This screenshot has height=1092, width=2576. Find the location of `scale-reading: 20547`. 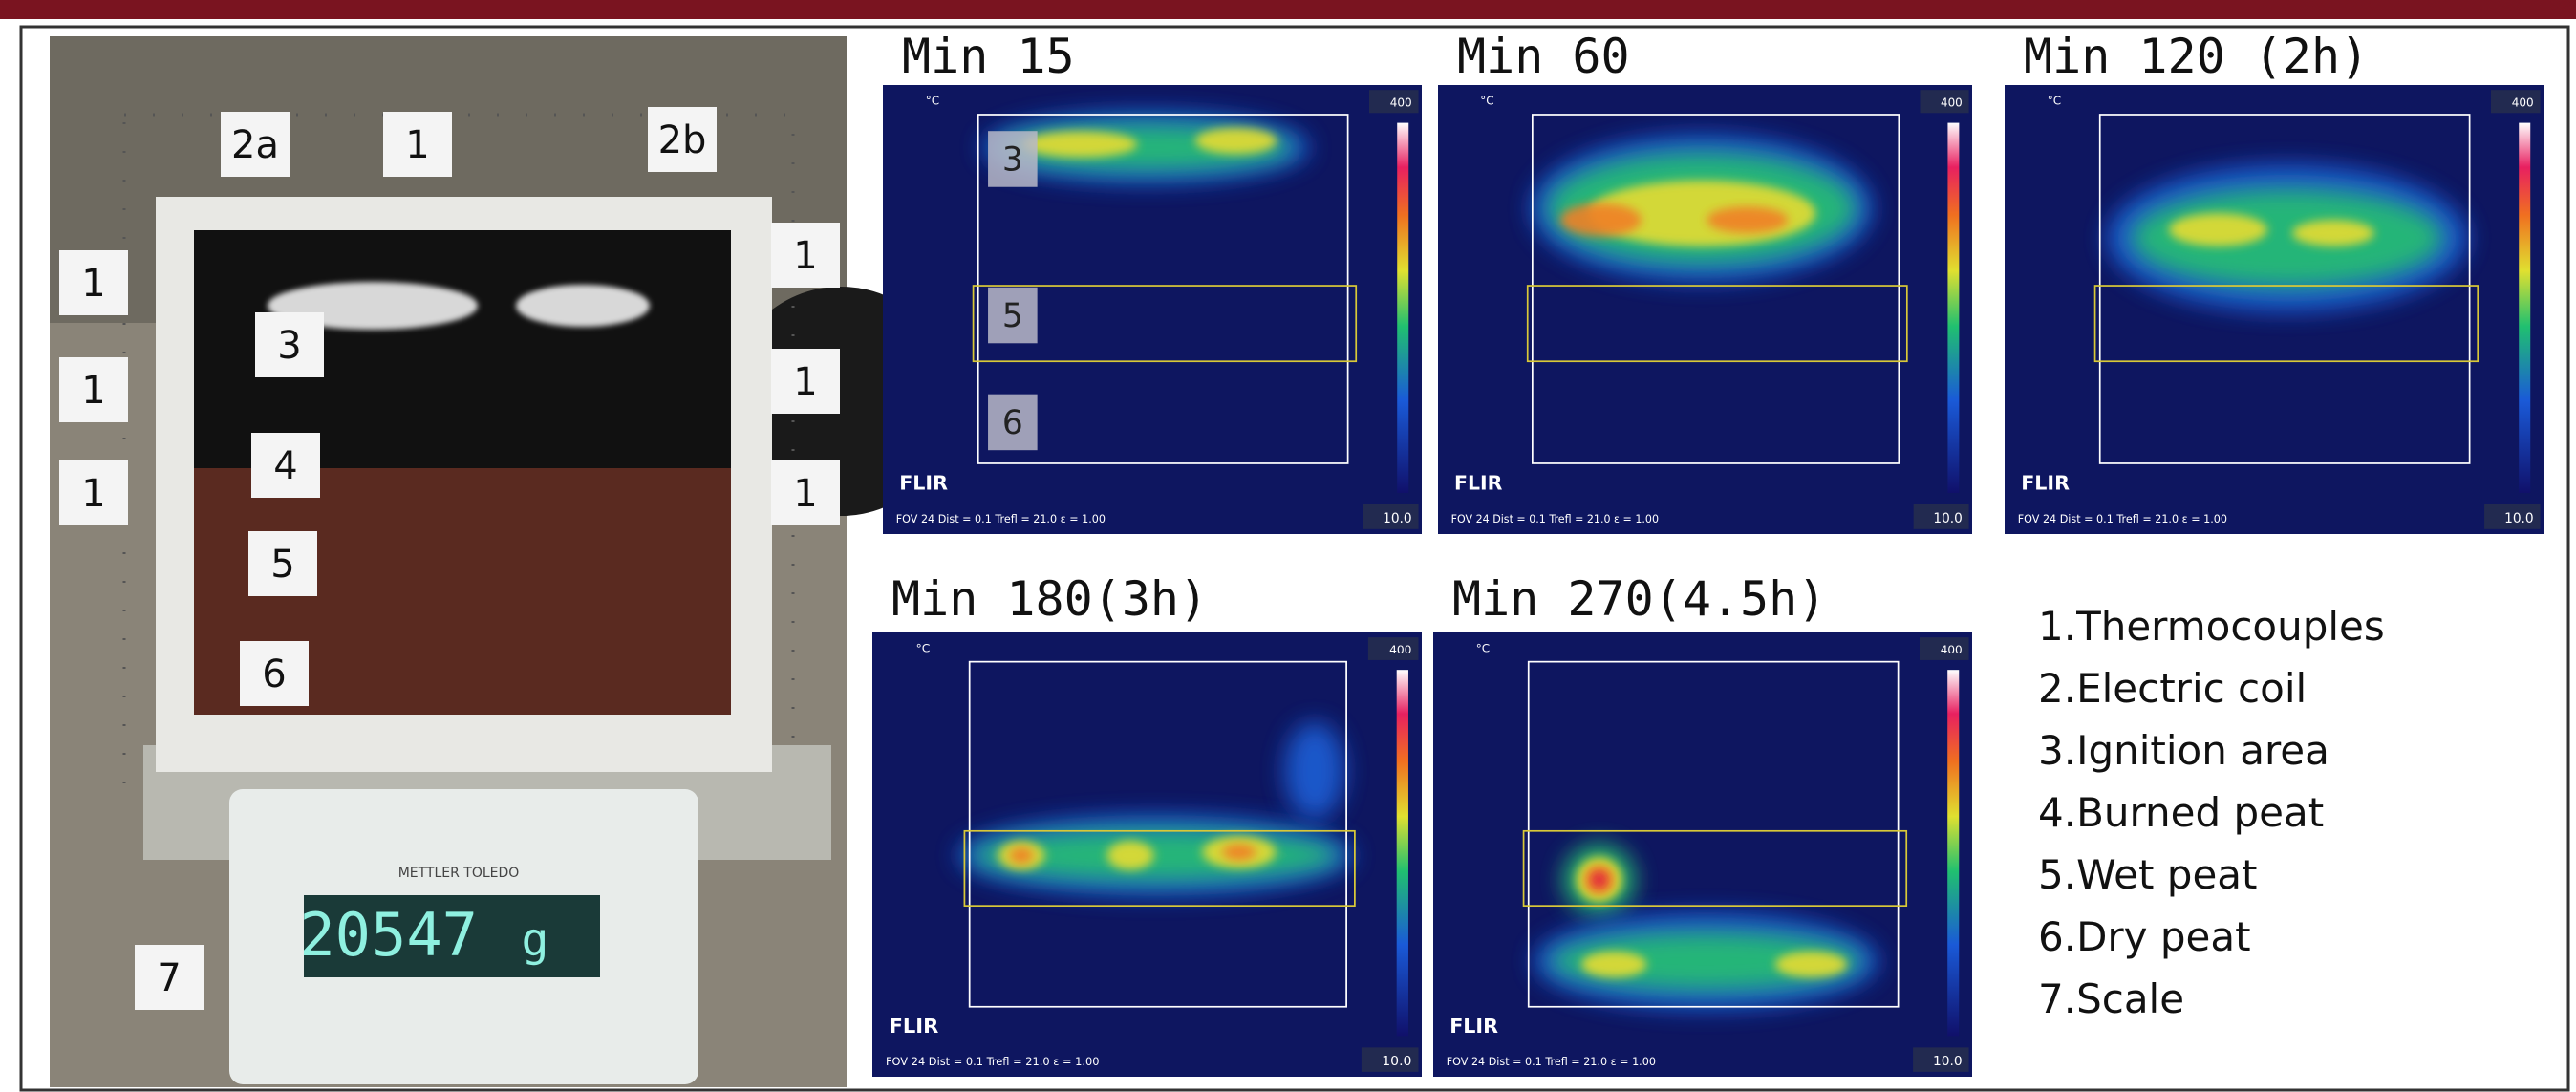

scale-reading: 20547 is located at coordinates (388, 935).